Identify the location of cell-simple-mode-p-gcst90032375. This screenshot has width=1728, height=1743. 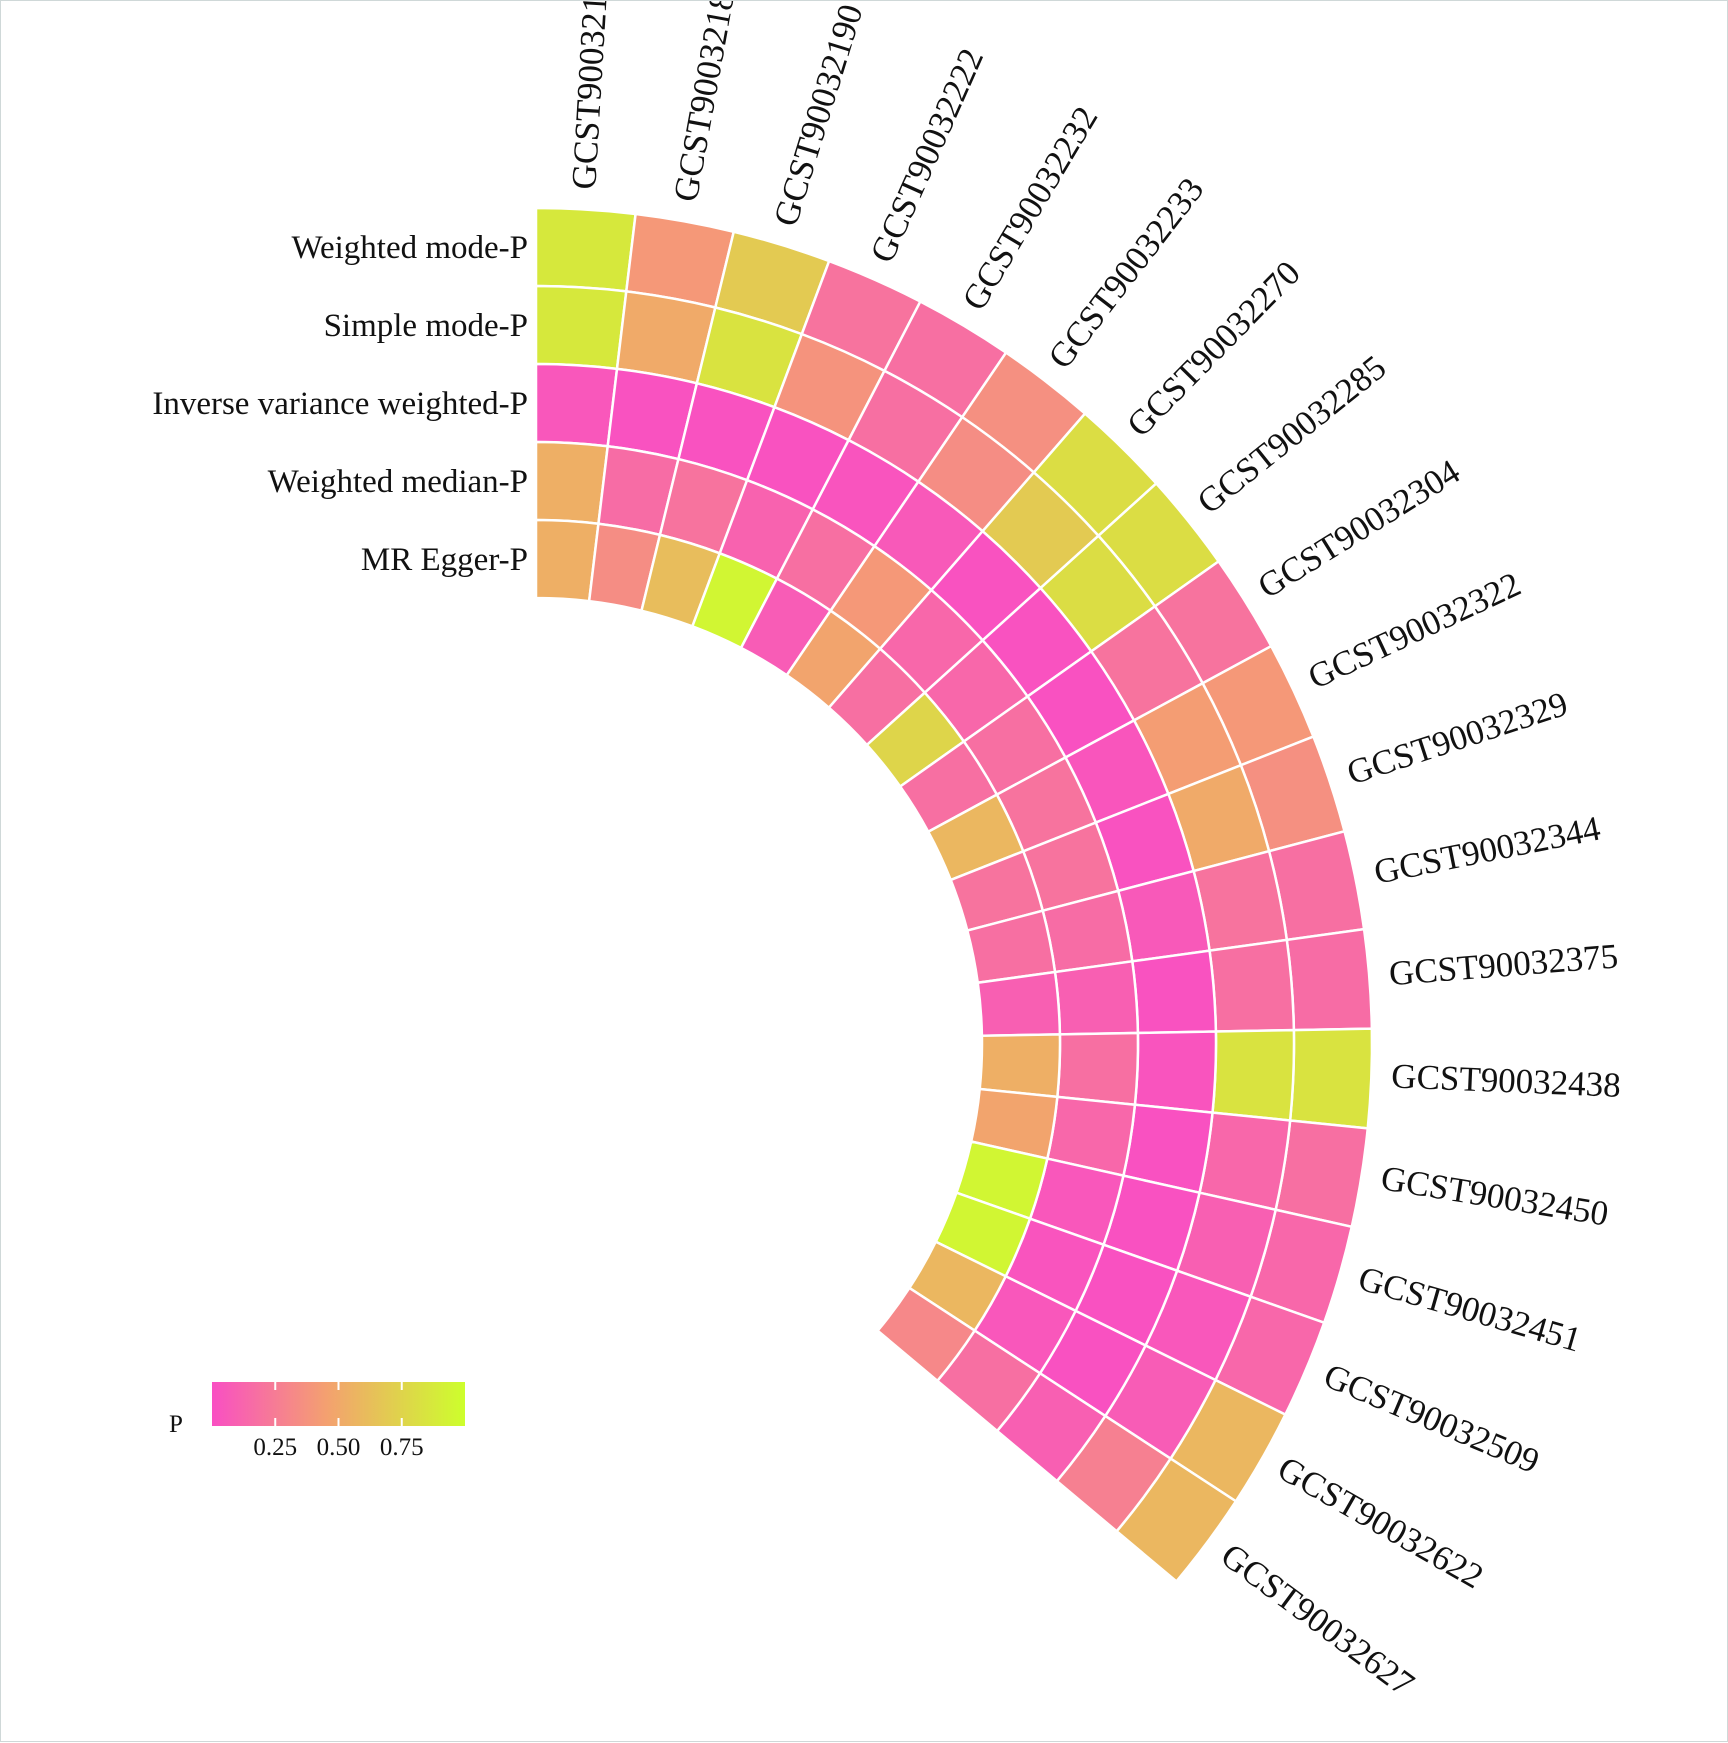
(1252, 985).